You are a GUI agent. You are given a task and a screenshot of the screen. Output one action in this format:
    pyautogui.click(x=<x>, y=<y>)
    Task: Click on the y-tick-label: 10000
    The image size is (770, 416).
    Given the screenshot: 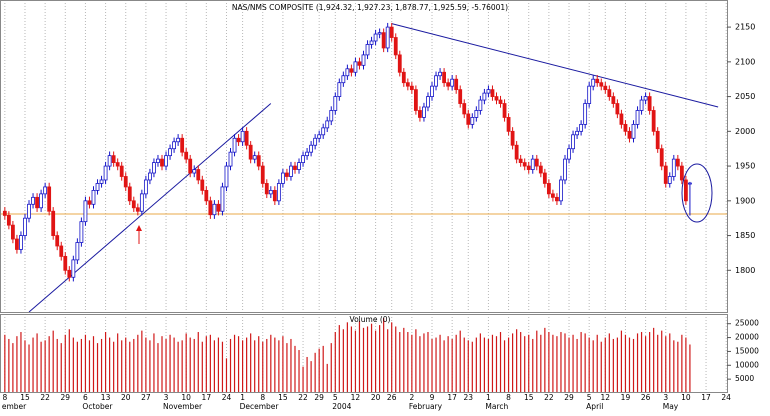 What is the action you would take?
    pyautogui.click(x=747, y=364)
    